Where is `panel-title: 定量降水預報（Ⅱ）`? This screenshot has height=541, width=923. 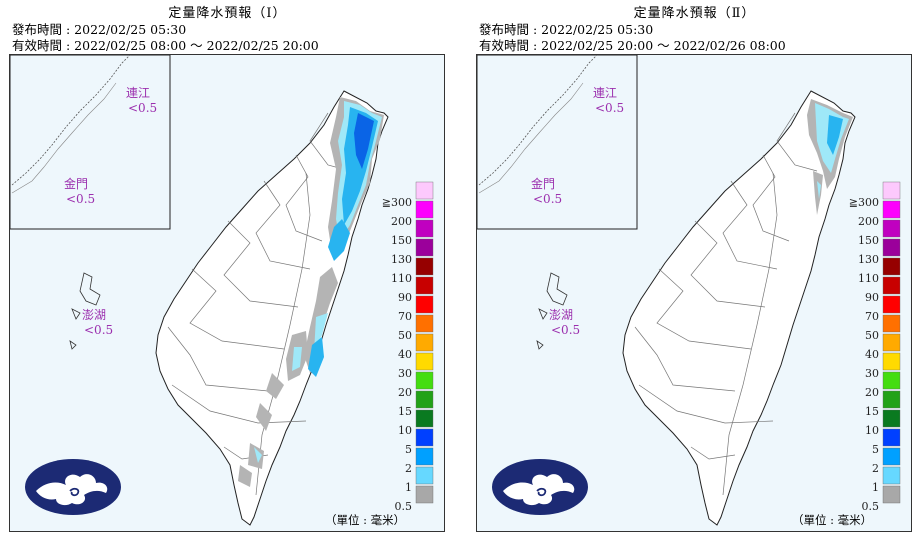
panel-title: 定量降水預報（Ⅱ） is located at coordinates (694, 13).